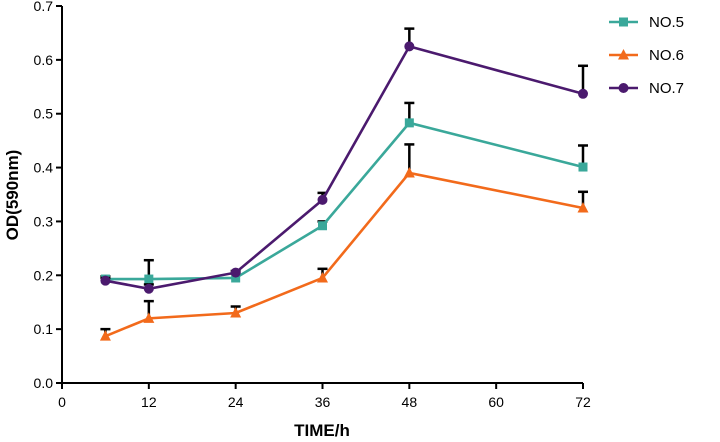 Image resolution: width=720 pixels, height=442 pixels. I want to click on legend-item: NO.5, so click(646, 22).